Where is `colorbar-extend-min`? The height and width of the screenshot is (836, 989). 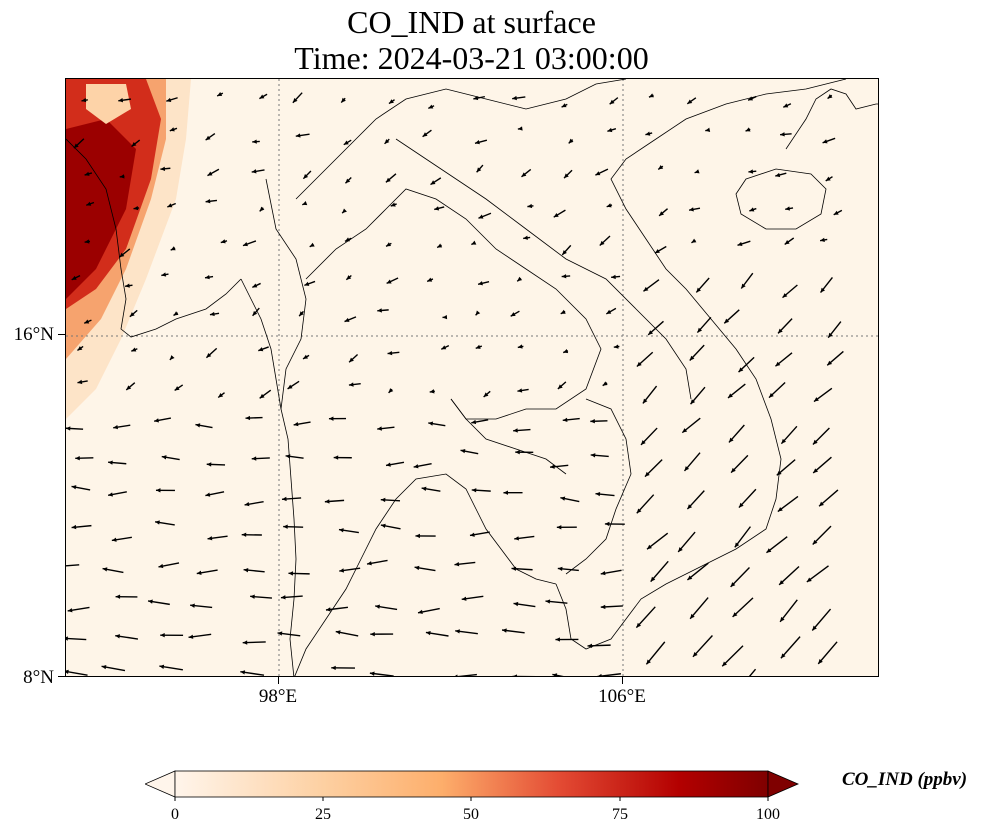 colorbar-extend-min is located at coordinates (160, 784).